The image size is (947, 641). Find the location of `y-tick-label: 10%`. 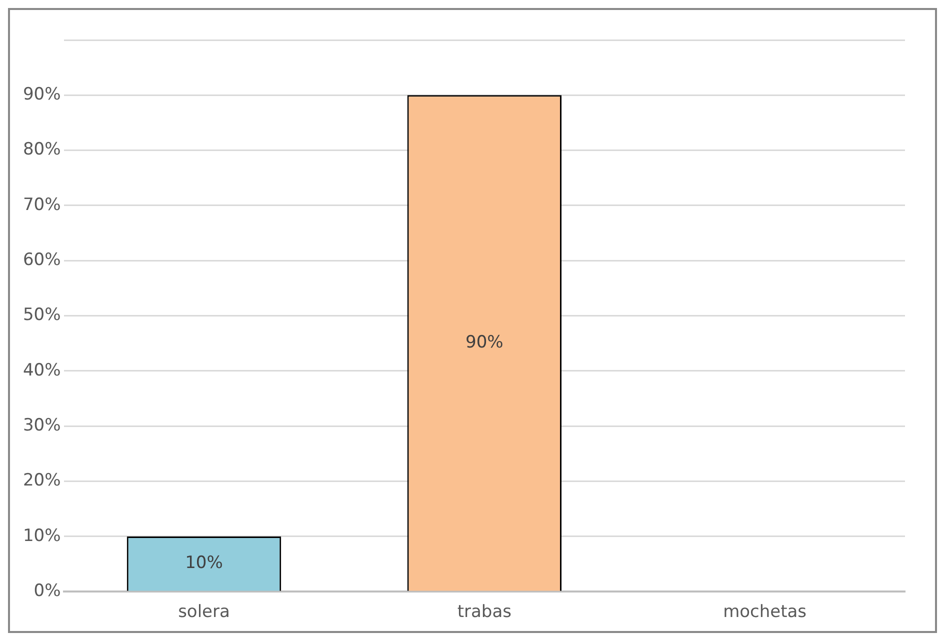

y-tick-label: 10% is located at coordinates (41, 536).